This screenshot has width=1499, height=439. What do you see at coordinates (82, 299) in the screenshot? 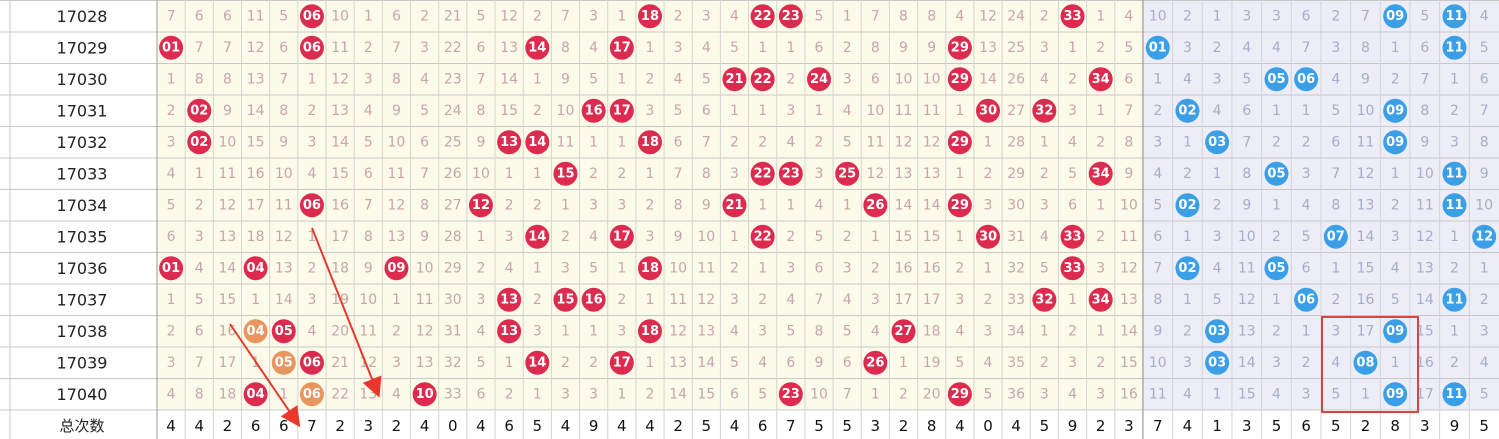
I see `issue-number: 17037` at bounding box center [82, 299].